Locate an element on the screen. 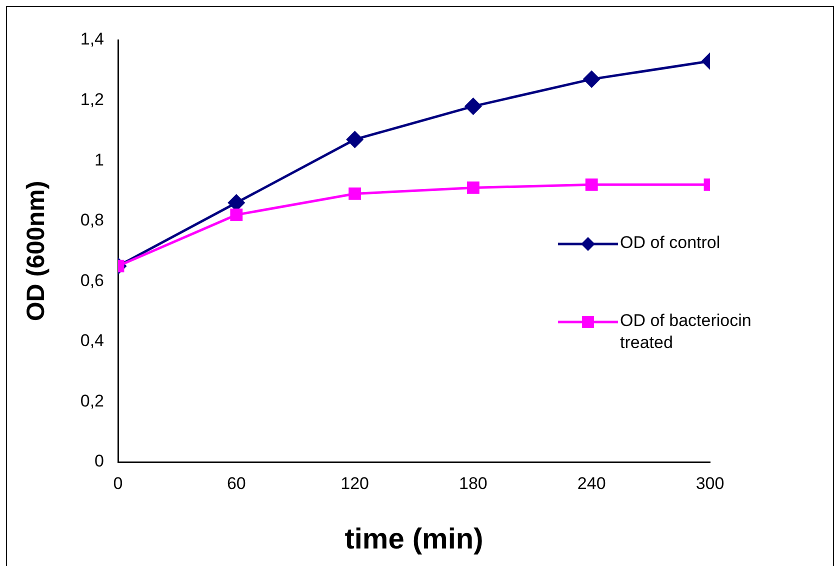 The width and height of the screenshot is (839, 566). y-tick-label: 0,6 is located at coordinates (92, 280).